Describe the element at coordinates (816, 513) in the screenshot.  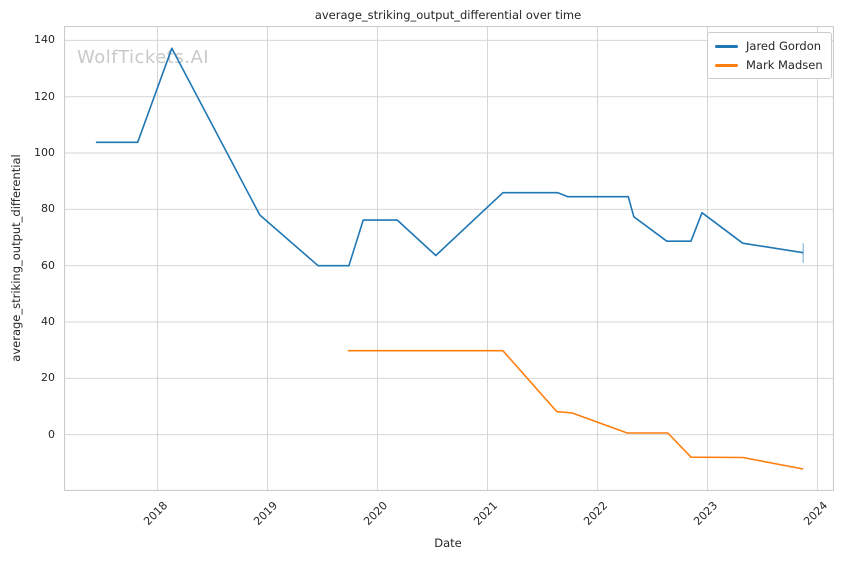
I see `x-tick-2024: 2024` at that location.